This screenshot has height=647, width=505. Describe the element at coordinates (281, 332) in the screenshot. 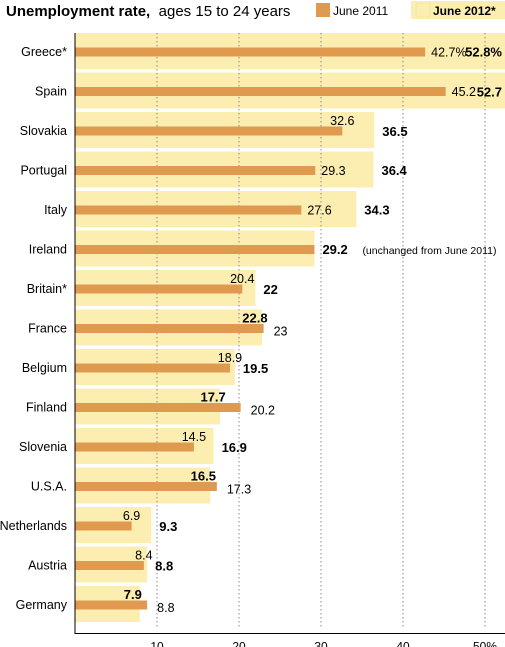

I see `value-label-2011: 23` at that location.